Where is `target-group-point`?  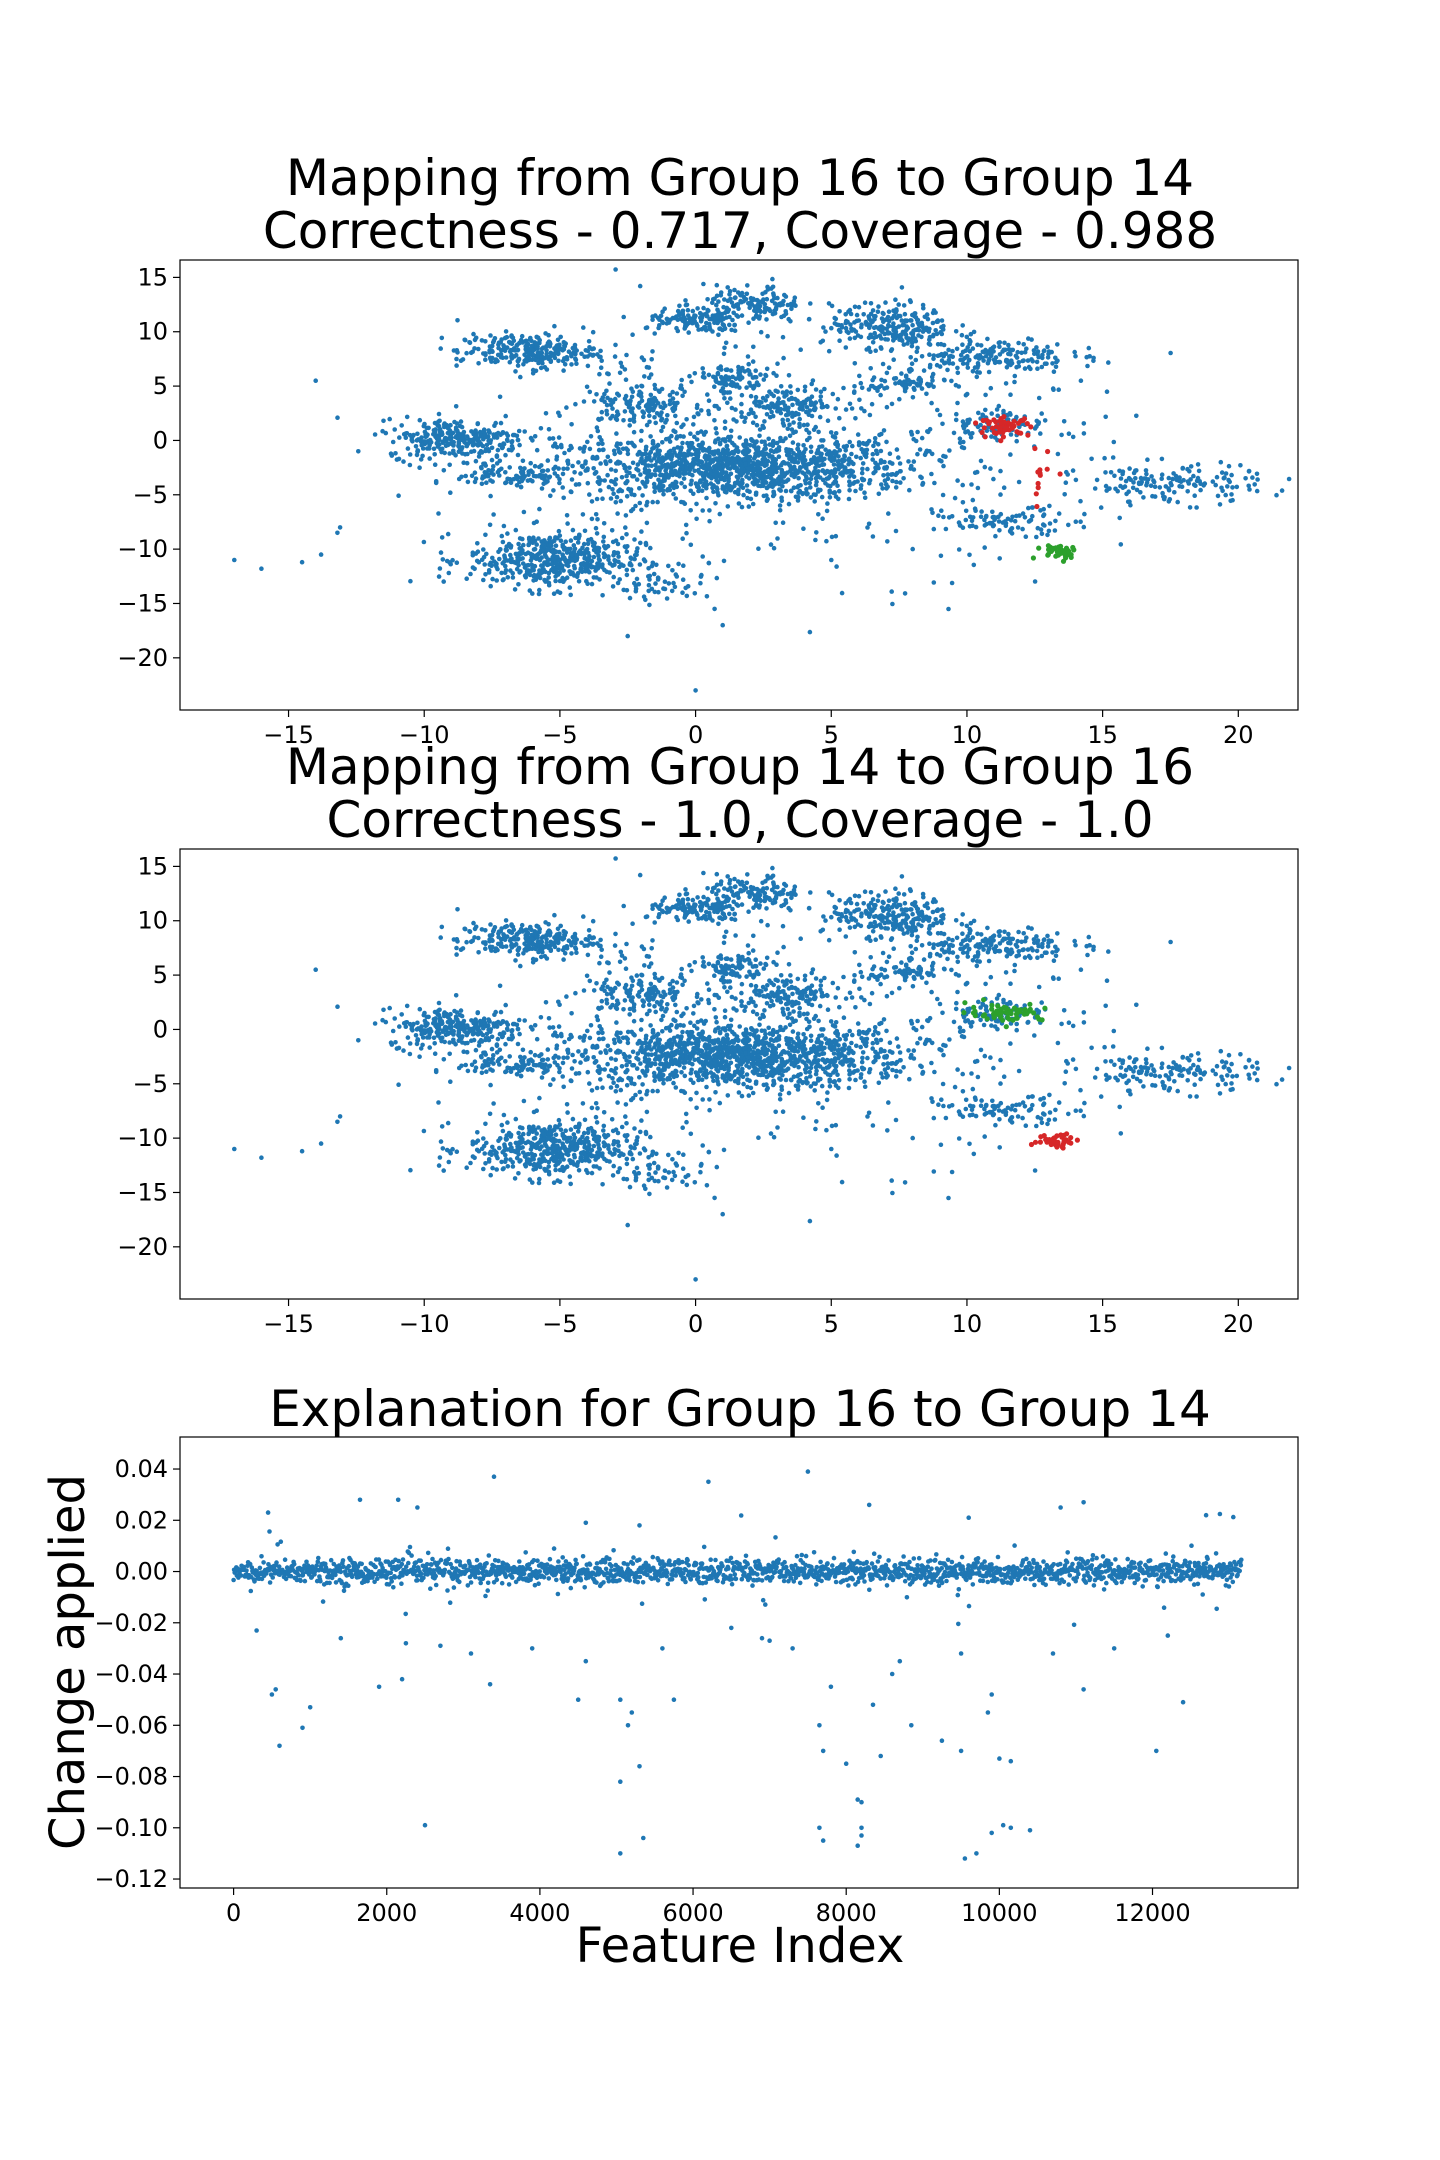
target-group-point is located at coordinates (1071, 555).